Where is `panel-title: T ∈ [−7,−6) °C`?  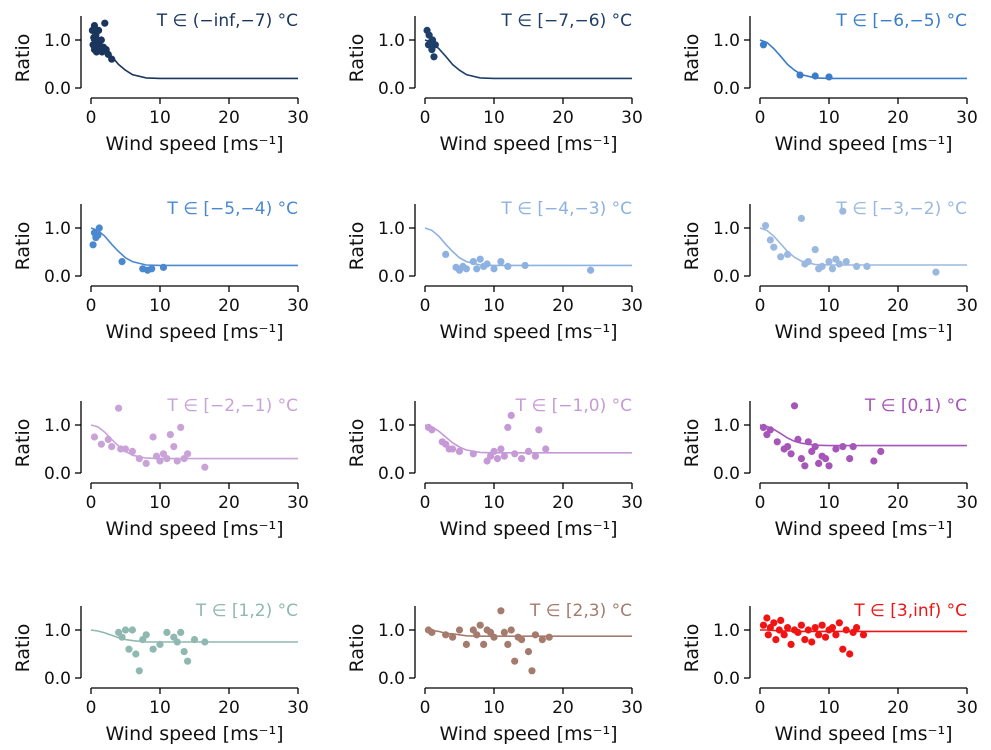 panel-title: T ∈ [−7,−6) °C is located at coordinates (566, 21).